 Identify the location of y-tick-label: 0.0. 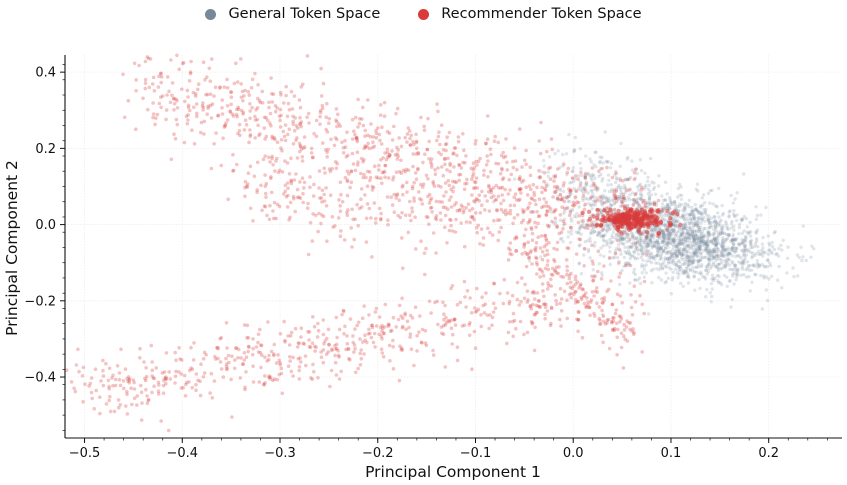
(45, 225).